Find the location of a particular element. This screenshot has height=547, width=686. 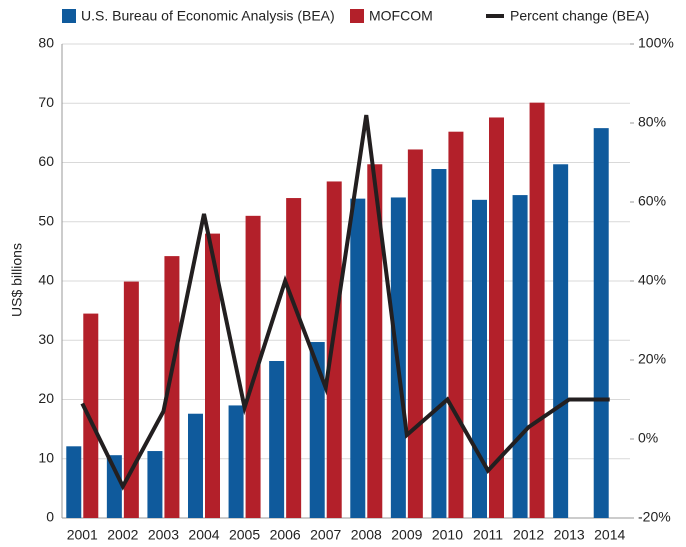

x-tick-label: 2011 is located at coordinates (488, 535).